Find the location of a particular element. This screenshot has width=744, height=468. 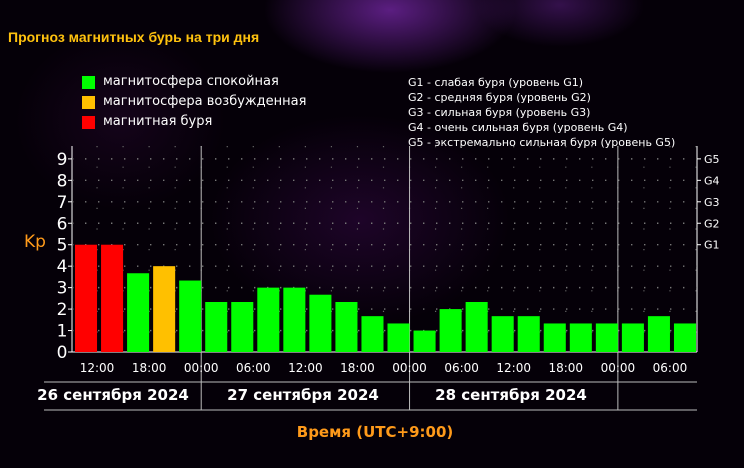

right-tick-label: G1 is located at coordinates (712, 245).